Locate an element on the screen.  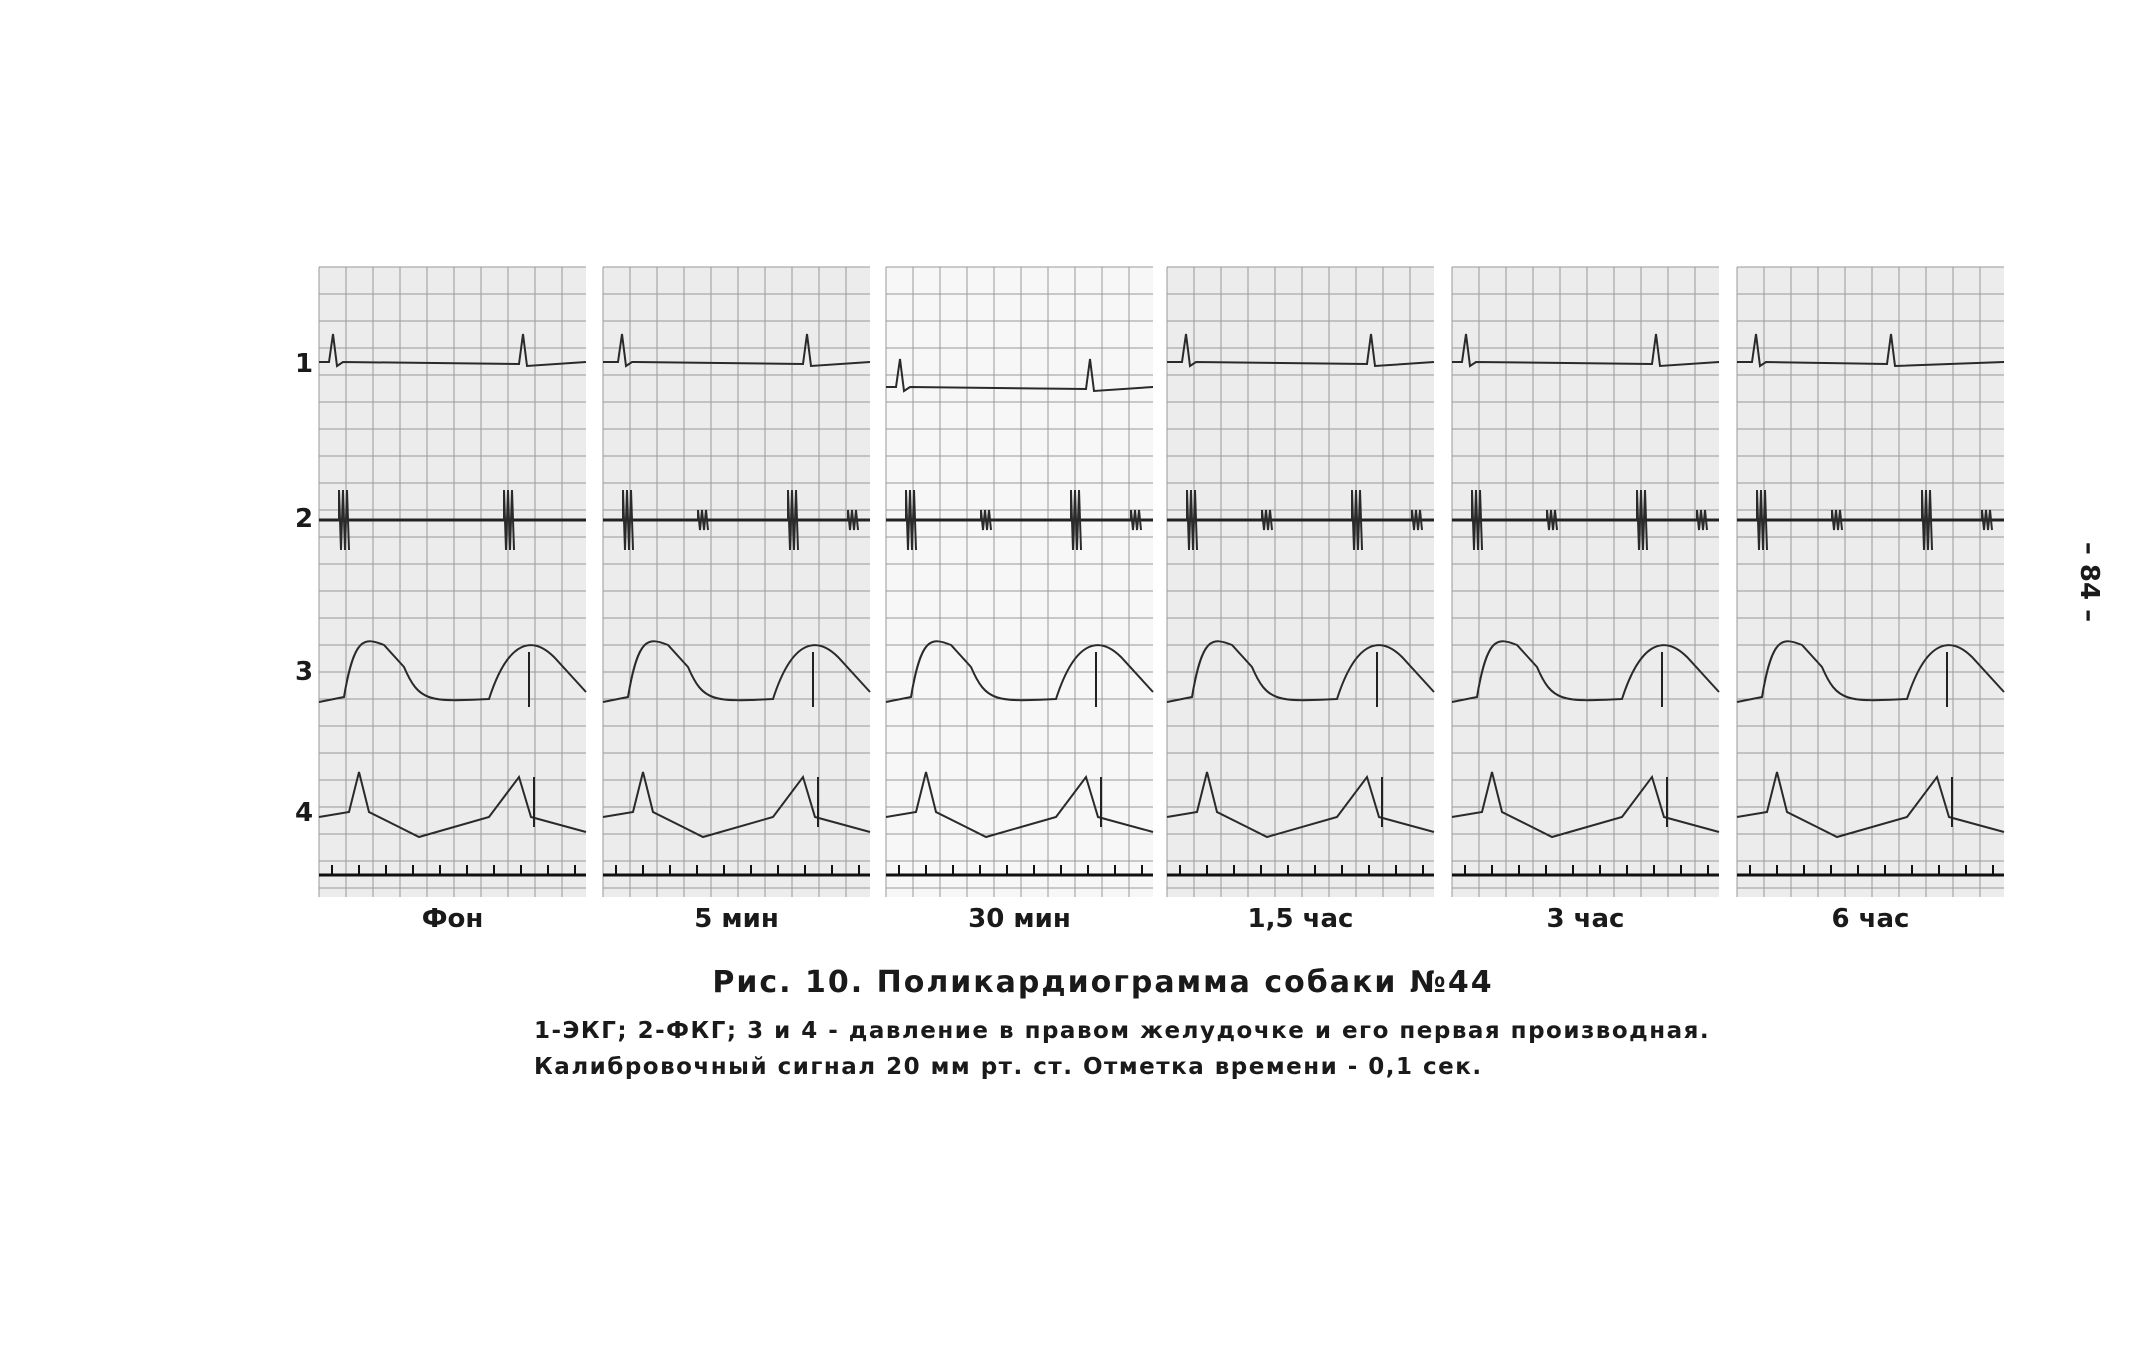
panel-label: 3 час is located at coordinates (1586, 919).